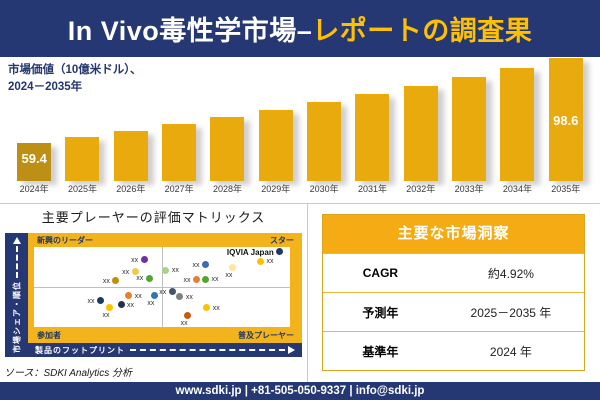 This screenshot has height=400, width=600. I want to click on bar-2025年, so click(82, 159).